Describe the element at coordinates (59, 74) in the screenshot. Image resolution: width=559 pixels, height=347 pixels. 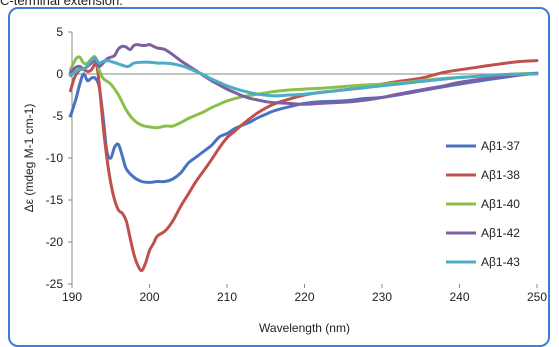
I see `y-tick-label: 0` at that location.